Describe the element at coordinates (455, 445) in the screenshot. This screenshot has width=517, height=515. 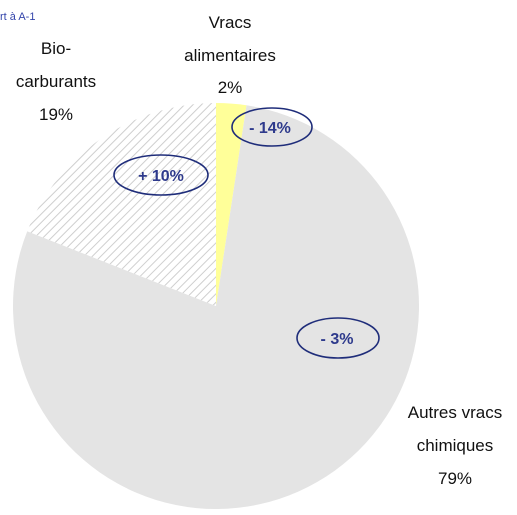
I see `slice-label-autres-line2: chimiques` at that location.